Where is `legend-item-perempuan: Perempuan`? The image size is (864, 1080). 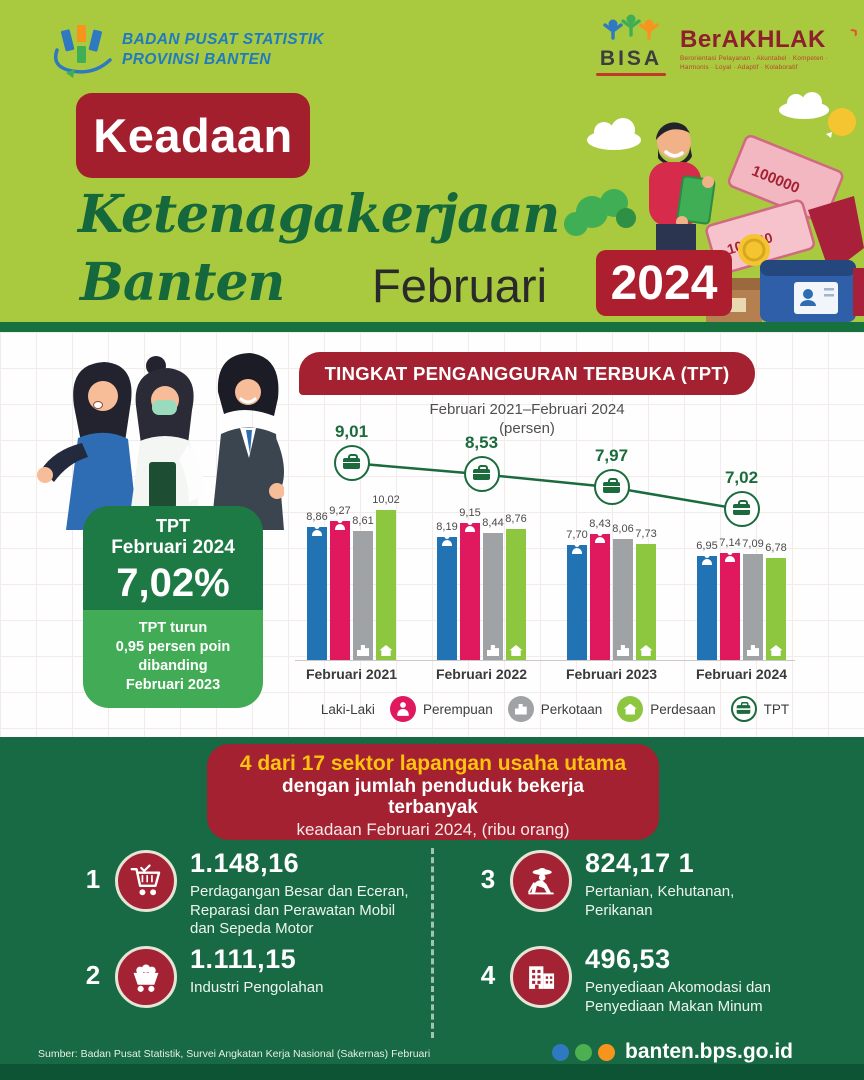 legend-item-perempuan: Perempuan is located at coordinates (441, 709).